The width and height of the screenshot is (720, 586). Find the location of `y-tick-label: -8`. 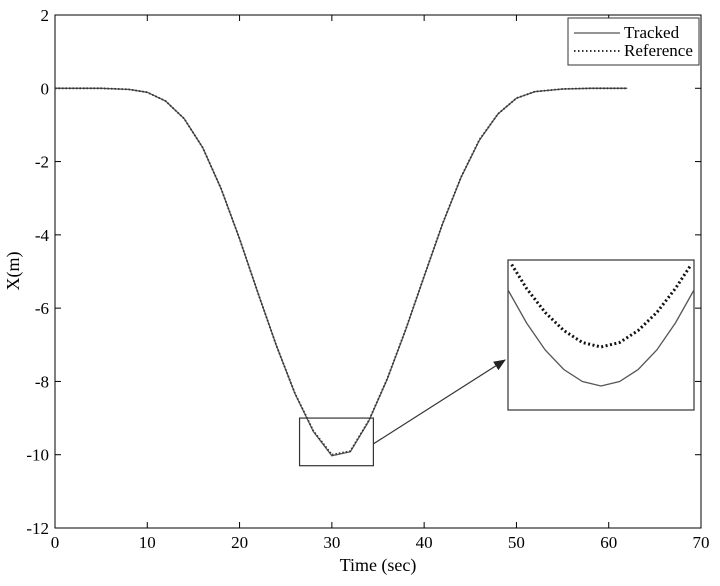

y-tick-label: -8 is located at coordinates (42, 381).